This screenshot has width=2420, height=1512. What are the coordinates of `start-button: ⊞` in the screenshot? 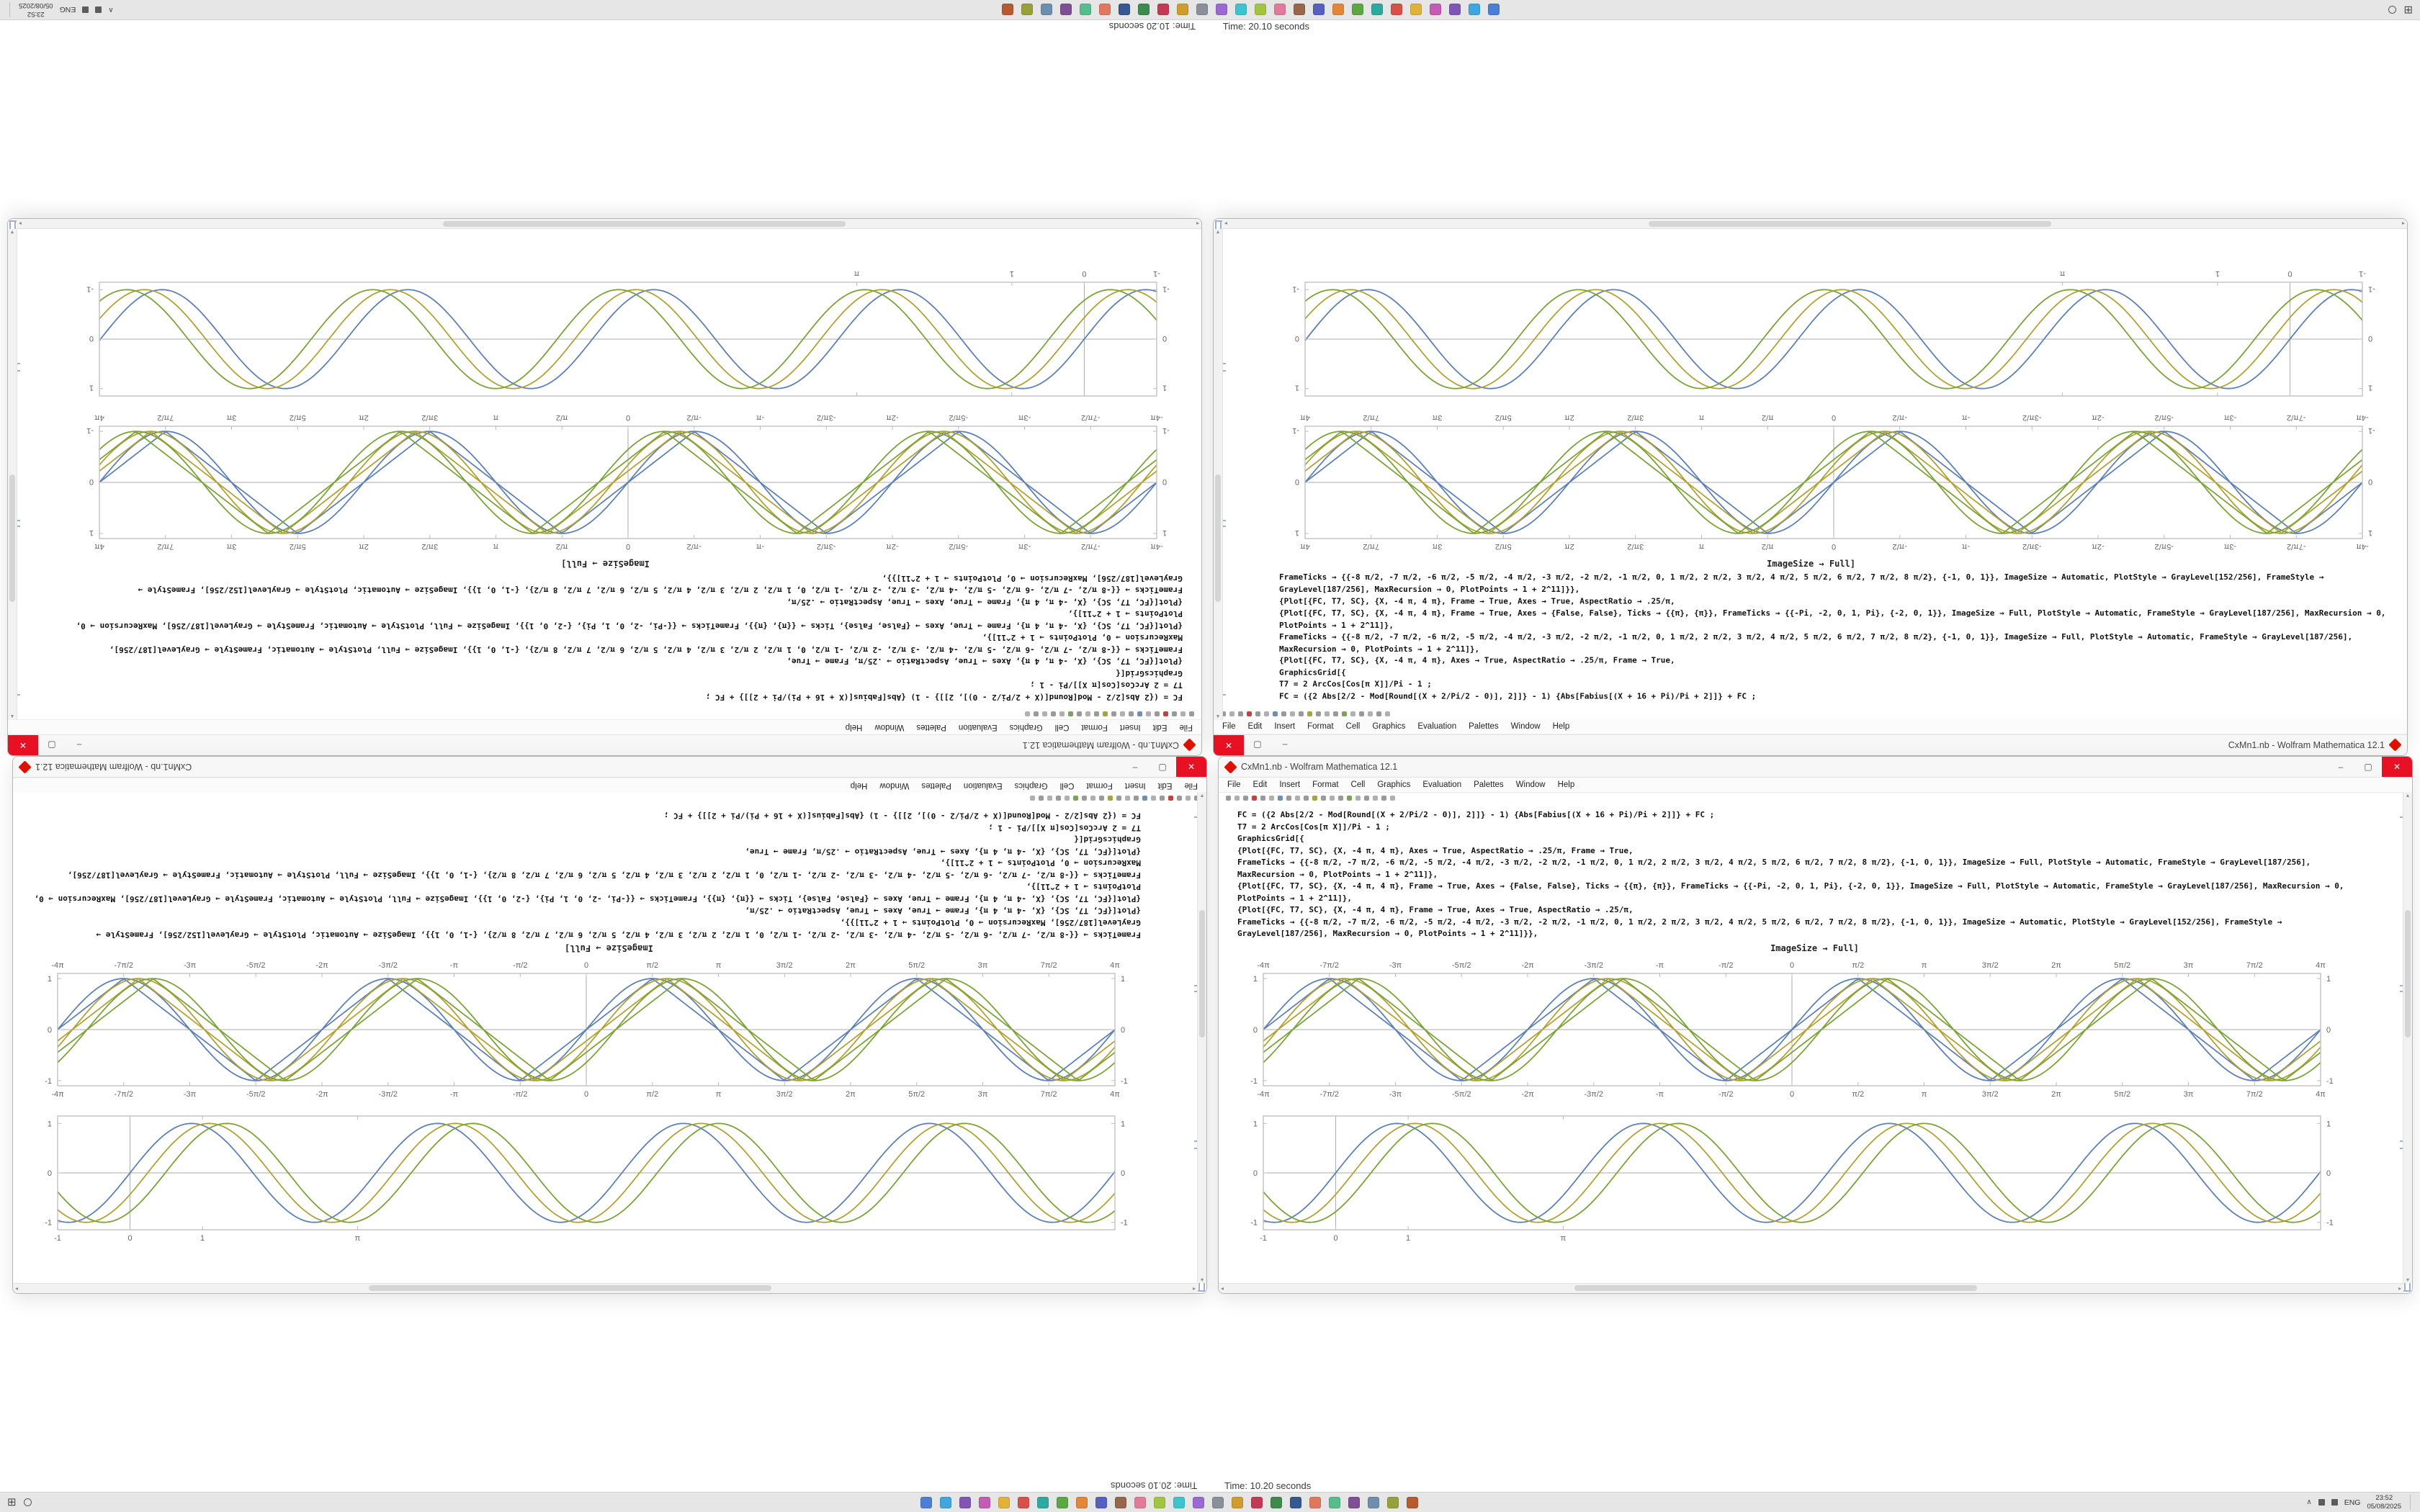 It's located at (2408, 10).